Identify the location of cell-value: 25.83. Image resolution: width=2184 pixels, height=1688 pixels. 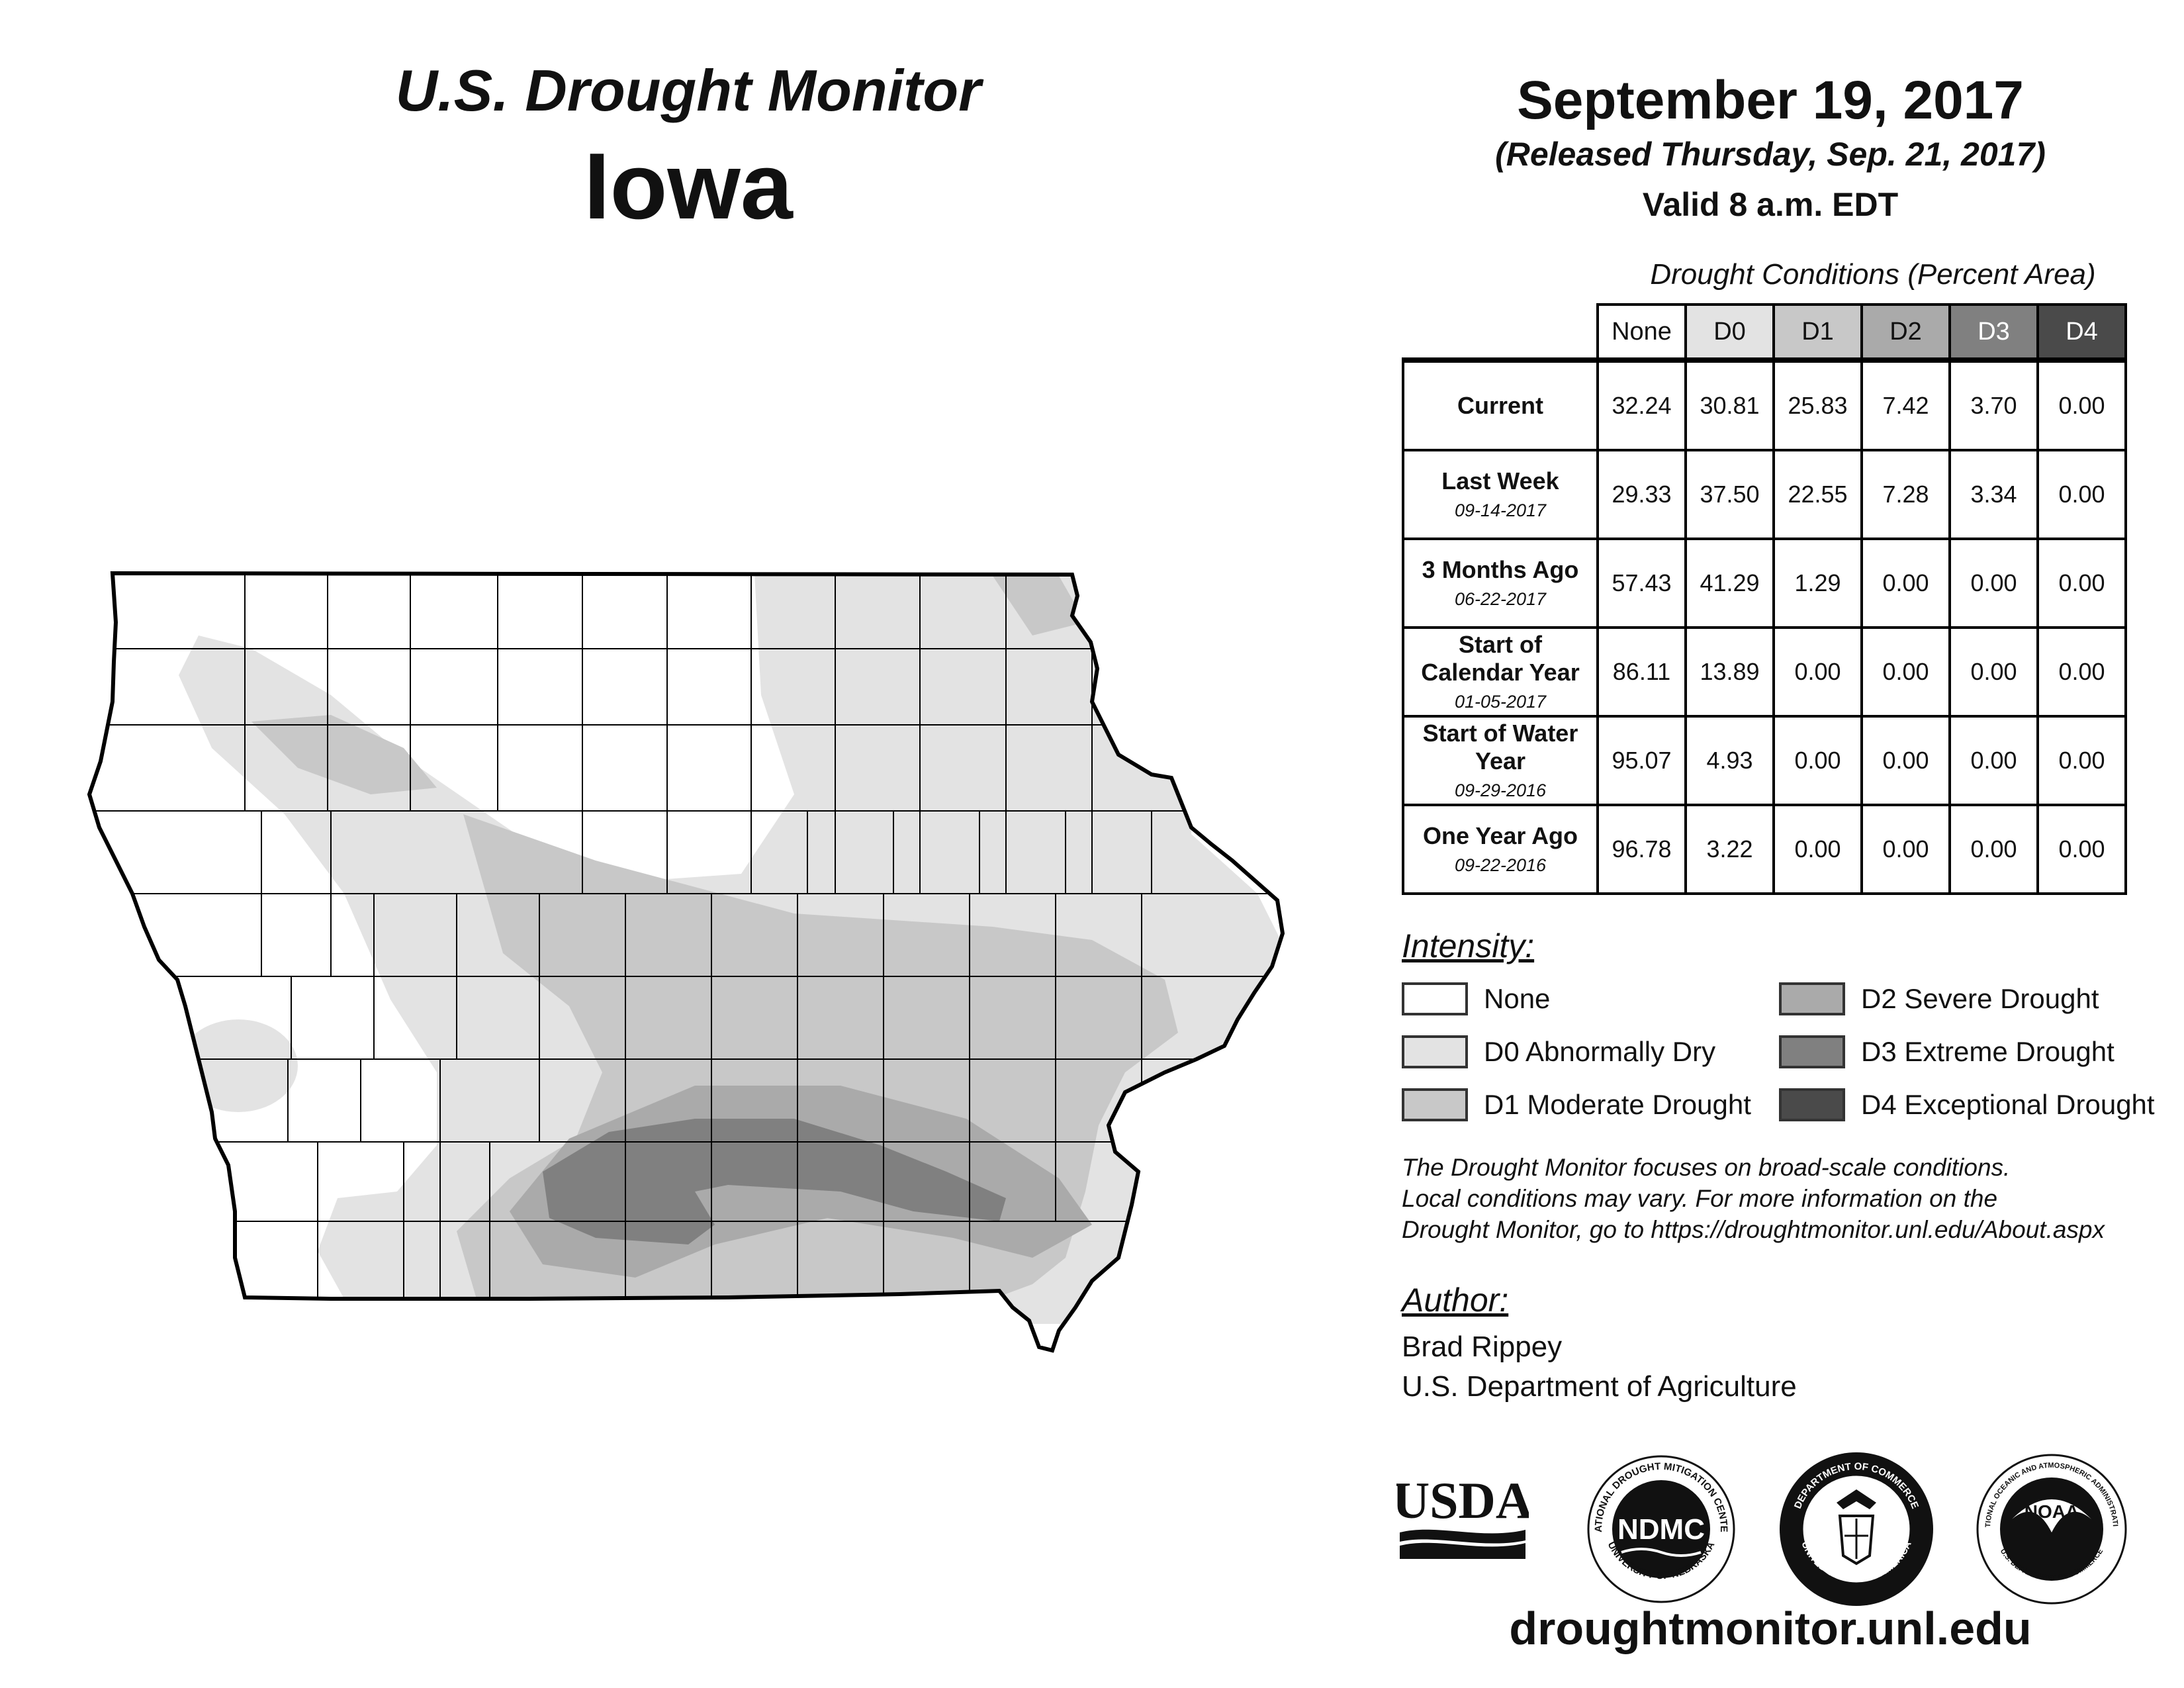
(1817, 404).